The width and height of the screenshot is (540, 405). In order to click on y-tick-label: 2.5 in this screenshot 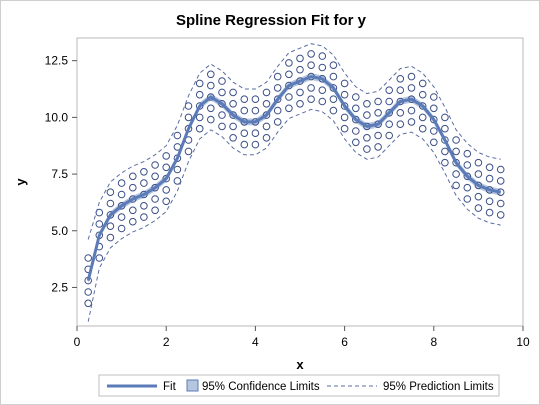, I will do `click(59, 287)`.